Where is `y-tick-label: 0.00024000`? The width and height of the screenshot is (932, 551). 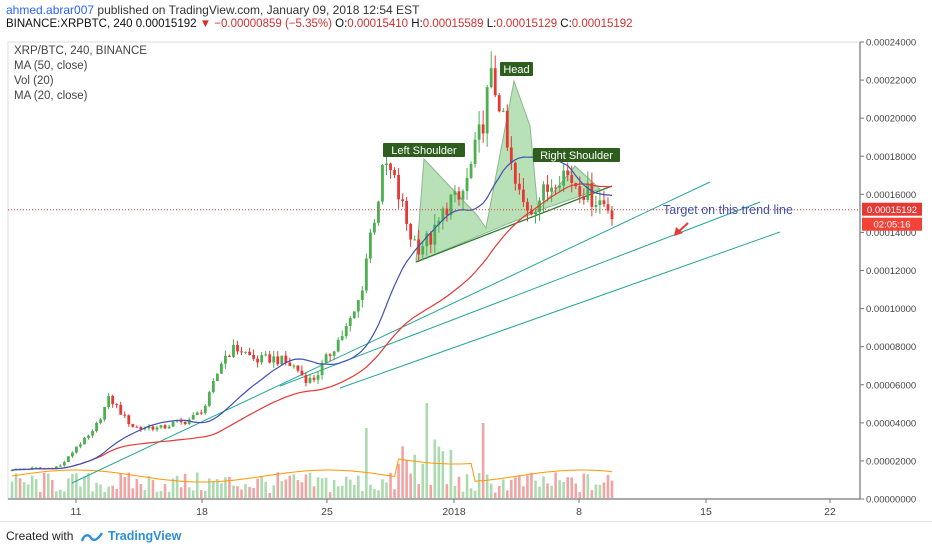
y-tick-label: 0.00024000 is located at coordinates (891, 43).